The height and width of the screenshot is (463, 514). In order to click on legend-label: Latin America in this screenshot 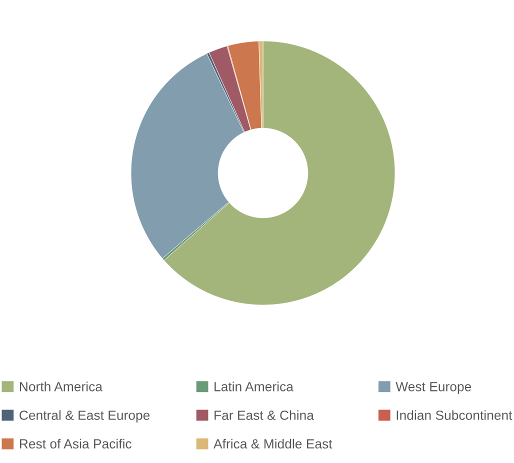, I will do `click(254, 387)`.